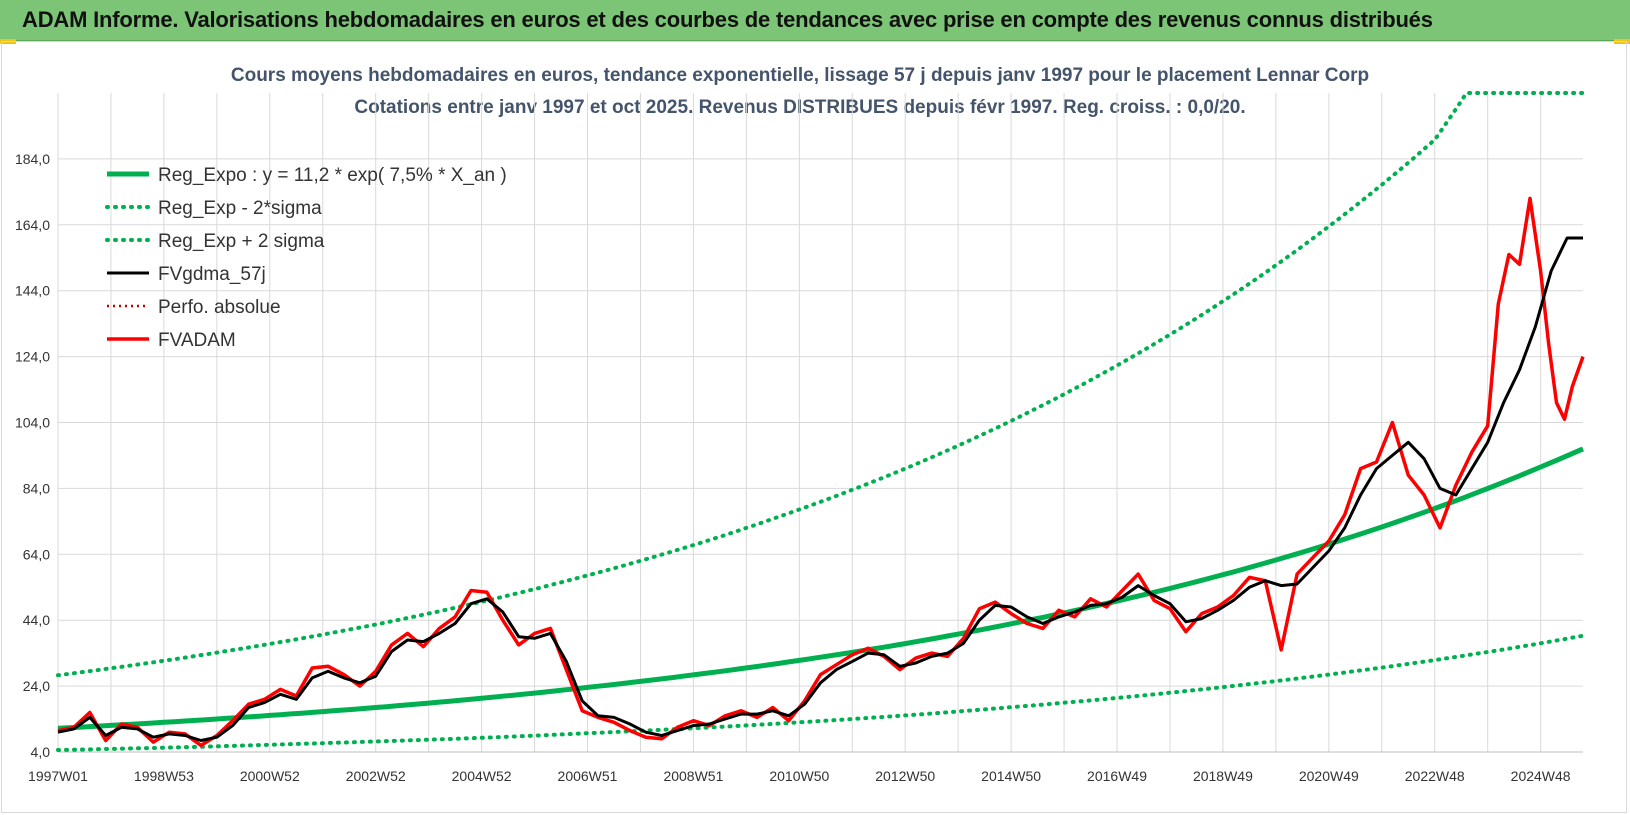 The image size is (1630, 815). Describe the element at coordinates (32, 357) in the screenshot. I see `y-tick-label: 124,0` at that location.